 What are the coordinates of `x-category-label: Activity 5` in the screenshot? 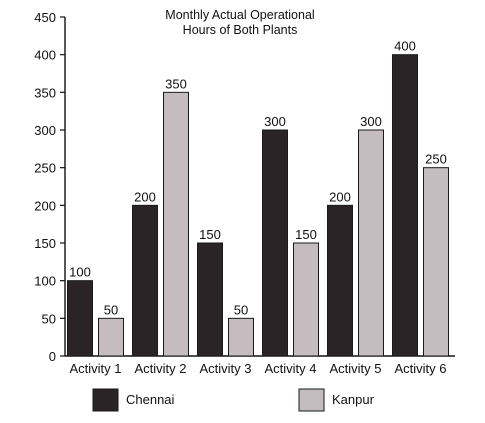 It's located at (355, 368).